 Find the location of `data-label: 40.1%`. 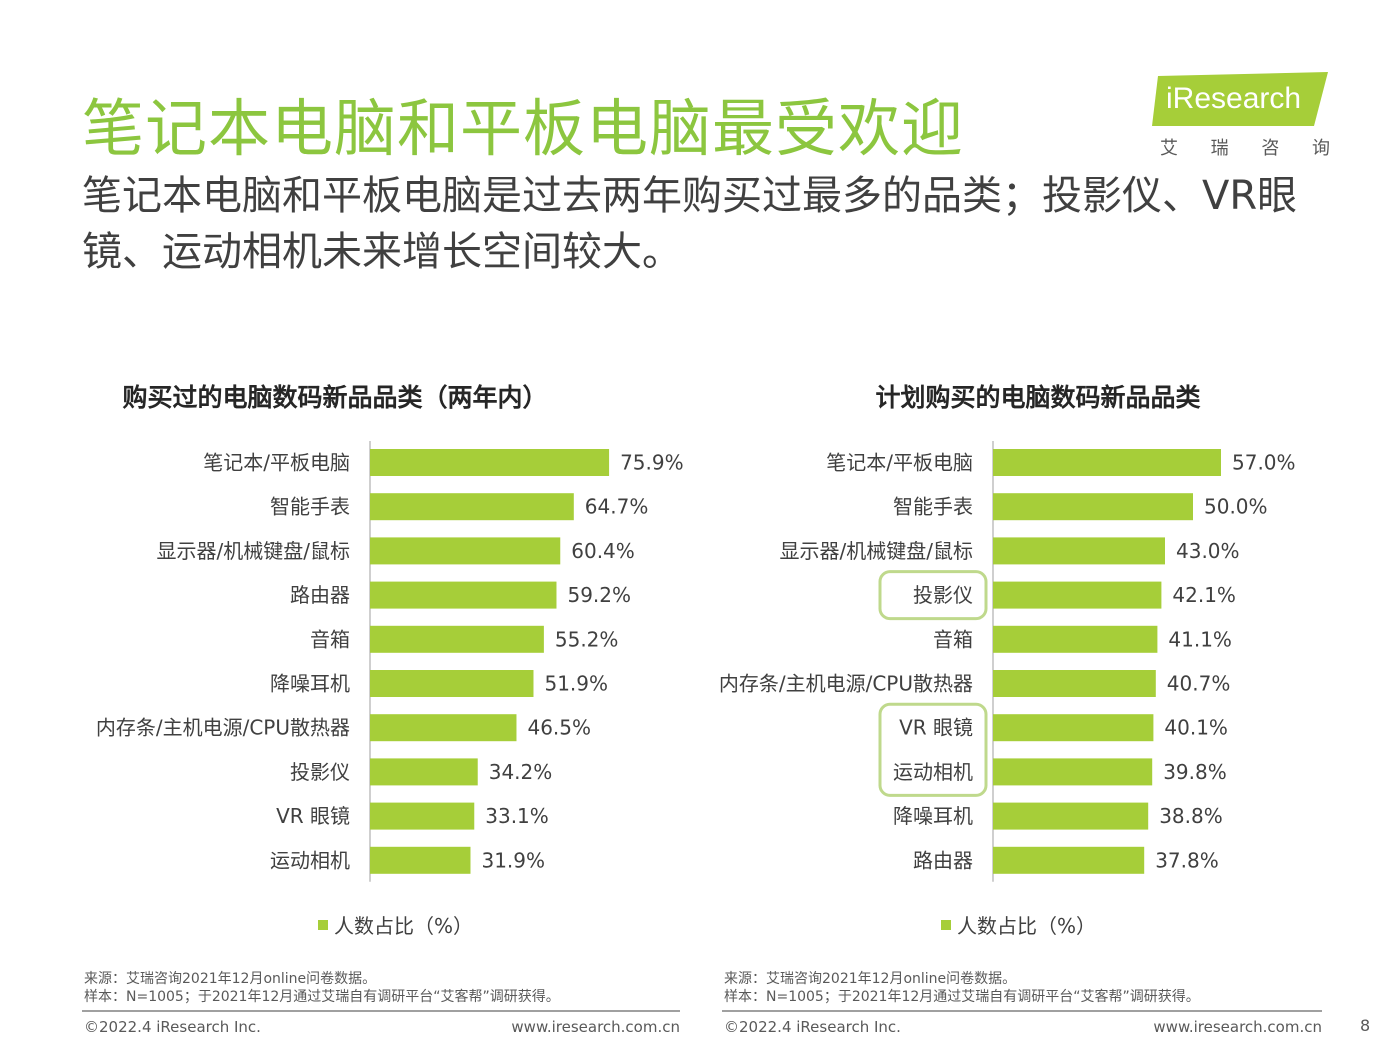

data-label: 40.1% is located at coordinates (1196, 728).